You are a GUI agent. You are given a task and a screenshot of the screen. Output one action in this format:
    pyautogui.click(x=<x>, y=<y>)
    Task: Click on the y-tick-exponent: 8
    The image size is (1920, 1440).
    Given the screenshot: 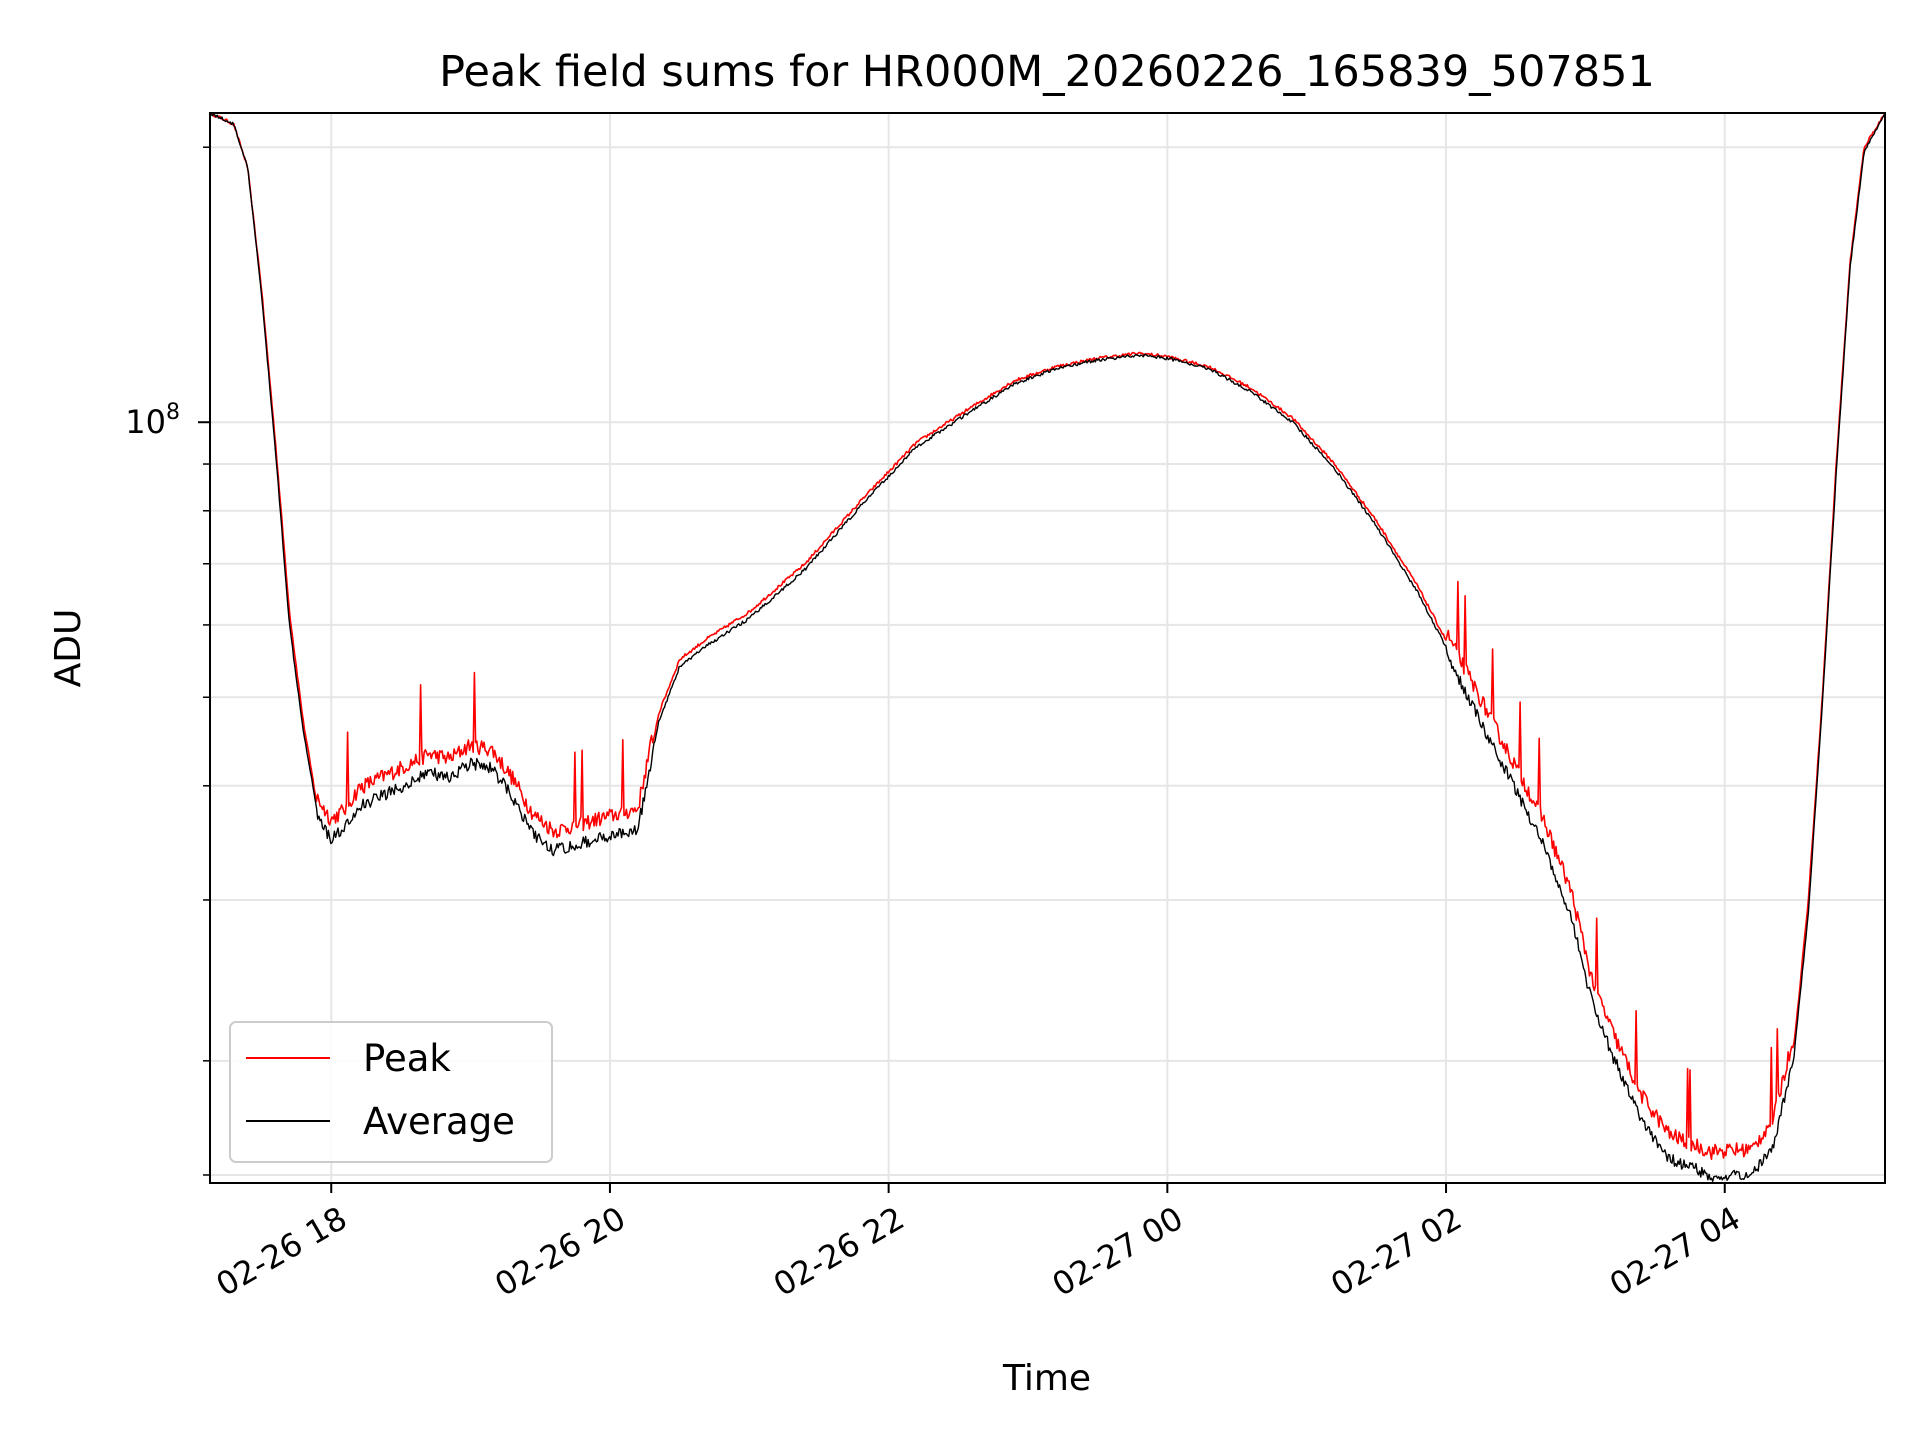 What is the action you would take?
    pyautogui.click(x=173, y=412)
    